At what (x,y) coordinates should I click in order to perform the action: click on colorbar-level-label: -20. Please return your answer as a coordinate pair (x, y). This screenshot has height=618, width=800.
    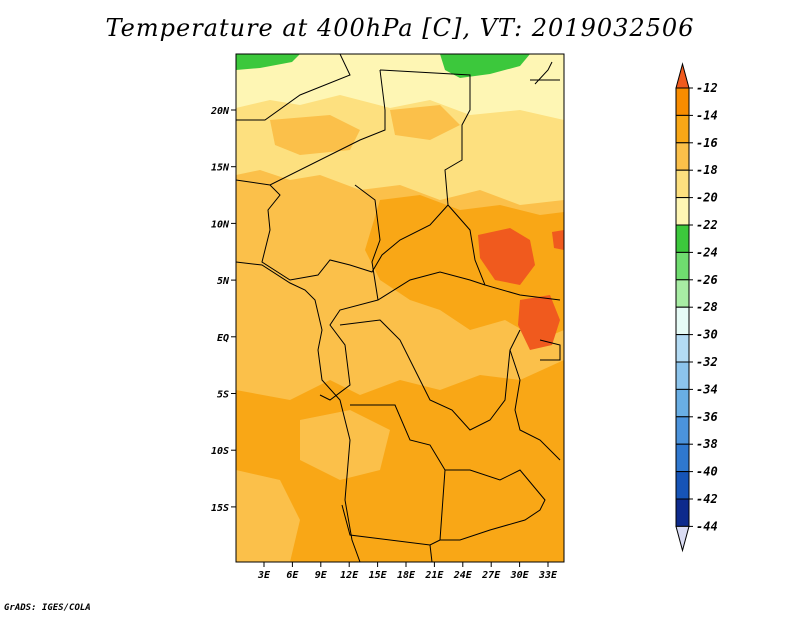
    Looking at the image, I should click on (707, 198).